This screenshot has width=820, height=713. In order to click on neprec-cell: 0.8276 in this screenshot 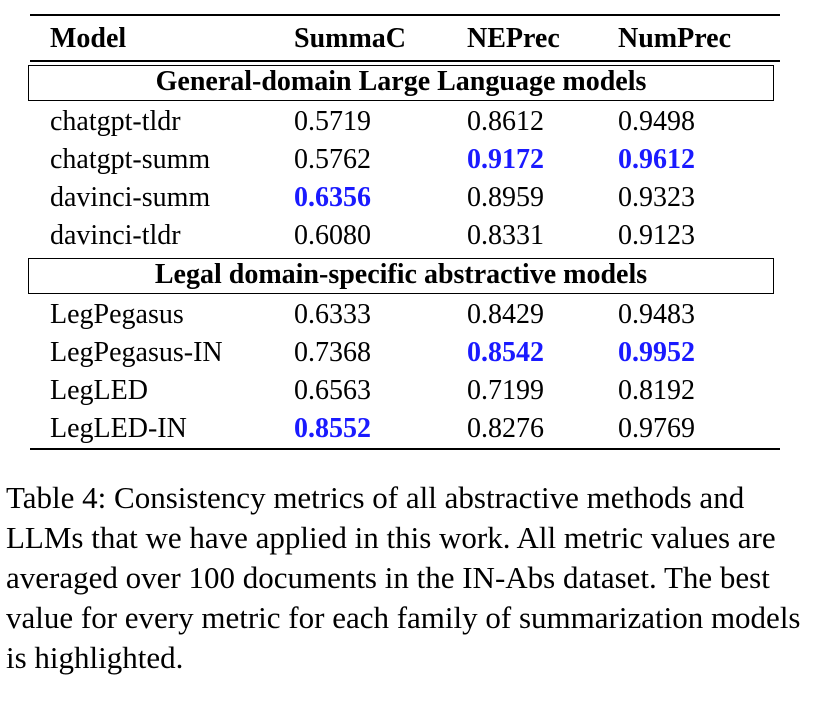, I will do `click(505, 428)`.